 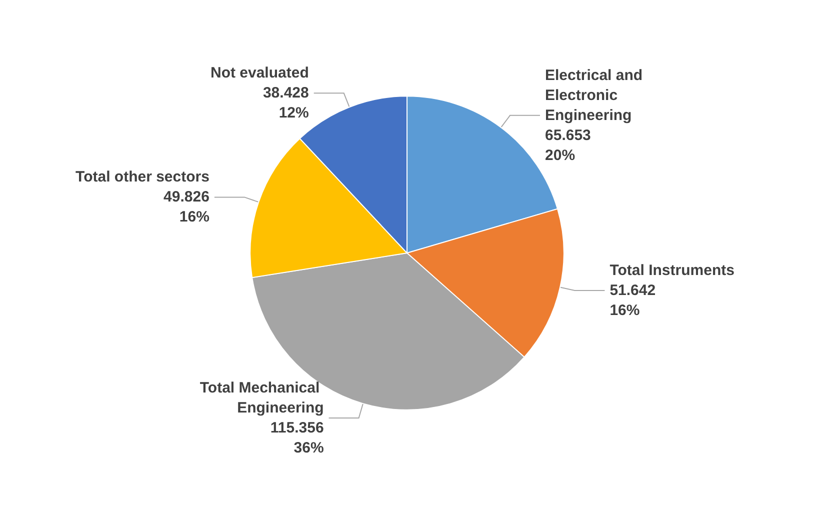 What do you see at coordinates (143, 177) in the screenshot?
I see `slice-label: Total other sectors` at bounding box center [143, 177].